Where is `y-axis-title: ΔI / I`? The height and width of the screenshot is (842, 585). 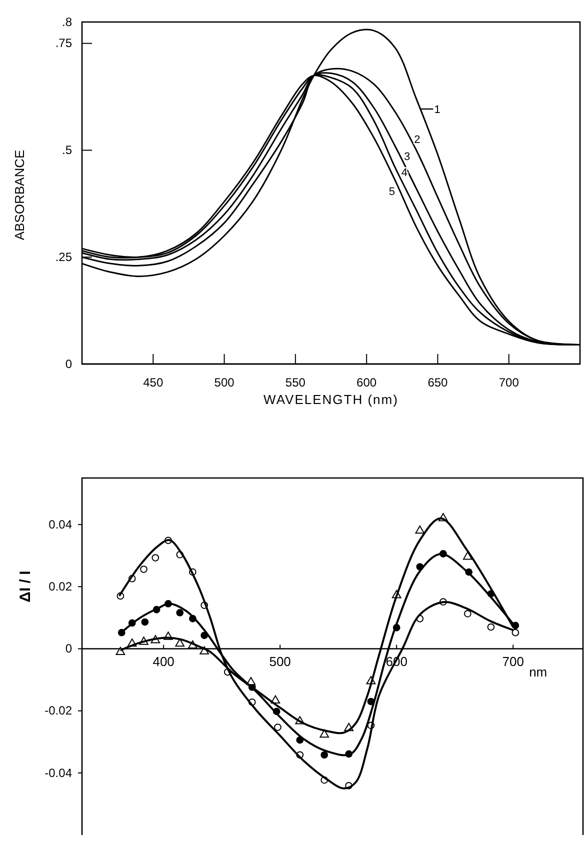
y-axis-title: ΔI / I is located at coordinates (25, 586).